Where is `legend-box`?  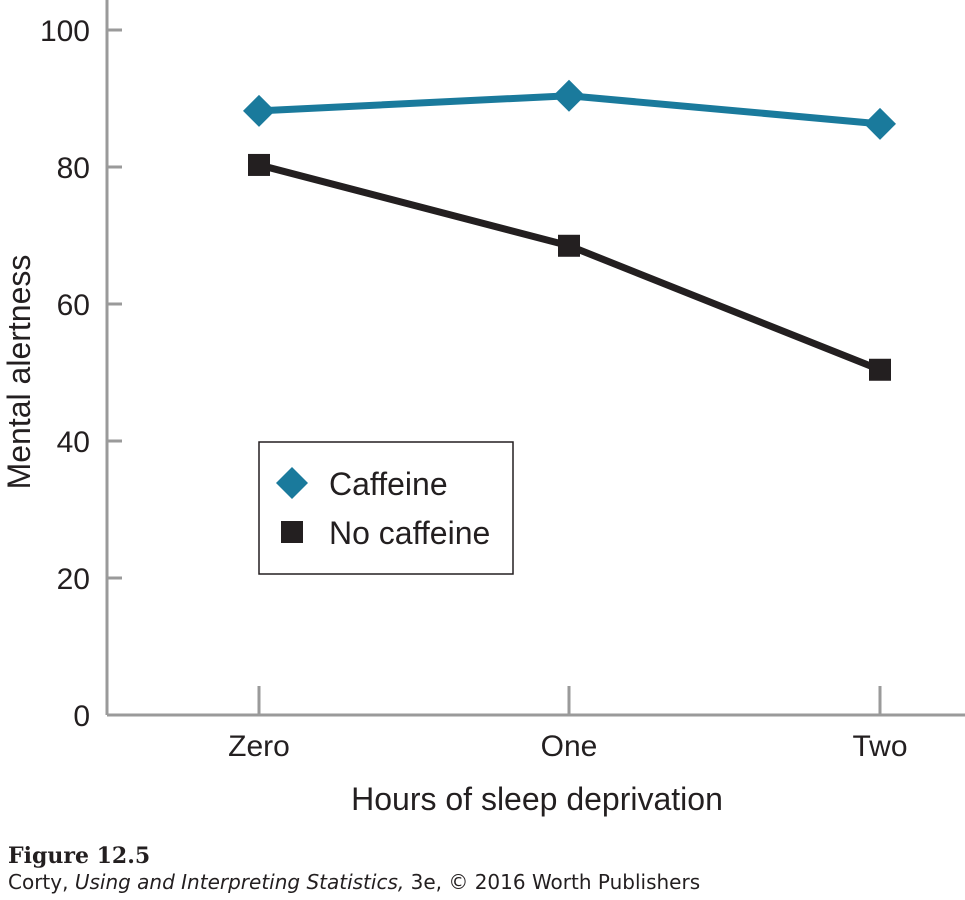
legend-box is located at coordinates (386, 508).